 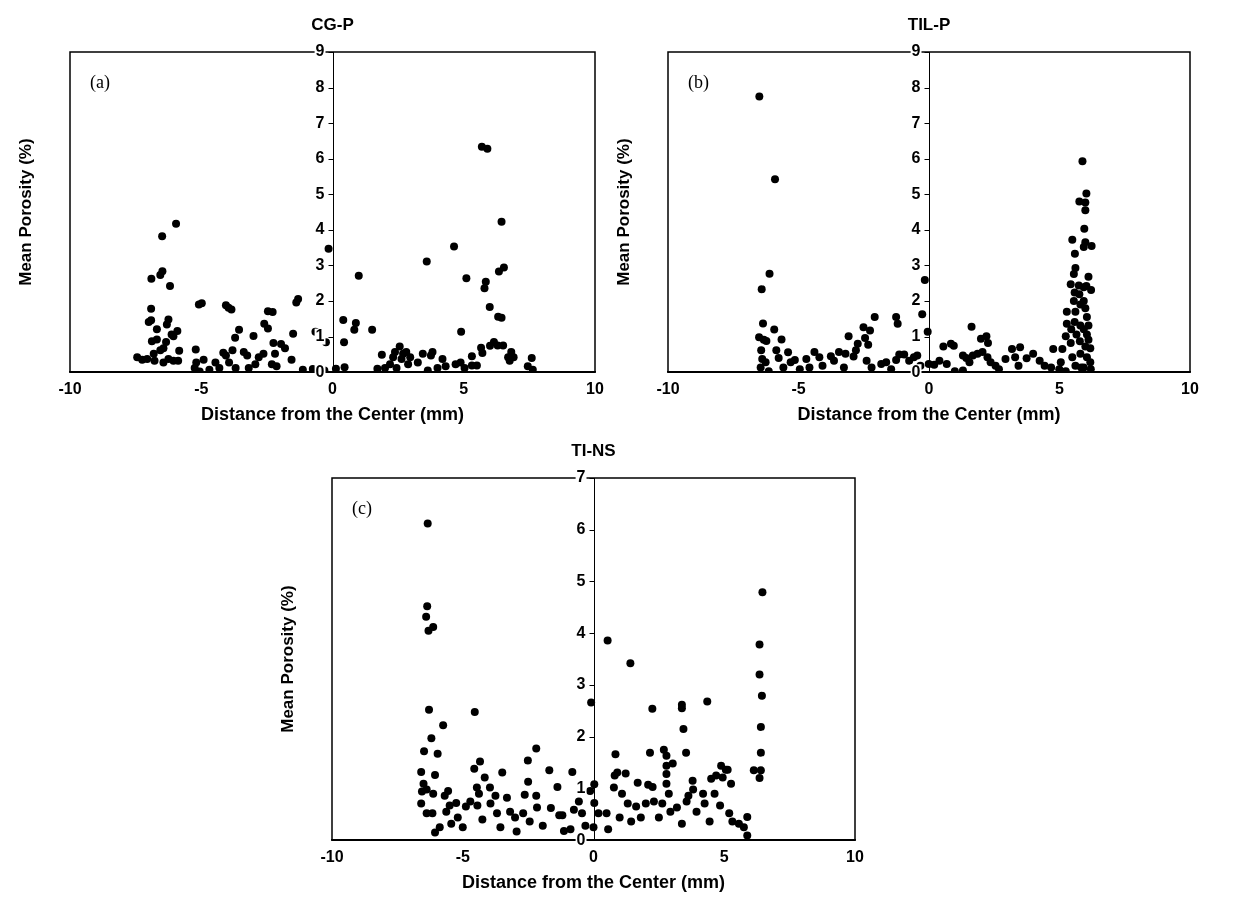 What do you see at coordinates (929, 25) in the screenshot?
I see `chart-title: TIL-P` at bounding box center [929, 25].